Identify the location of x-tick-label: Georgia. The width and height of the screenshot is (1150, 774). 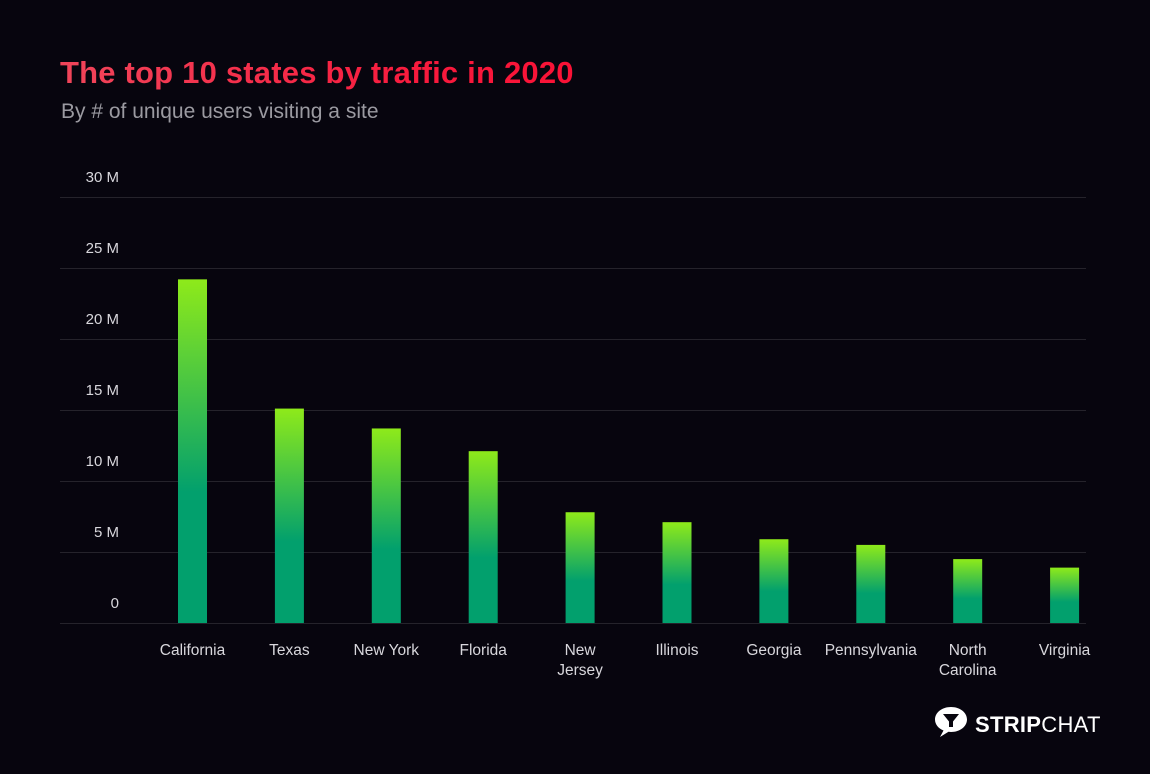
(774, 650).